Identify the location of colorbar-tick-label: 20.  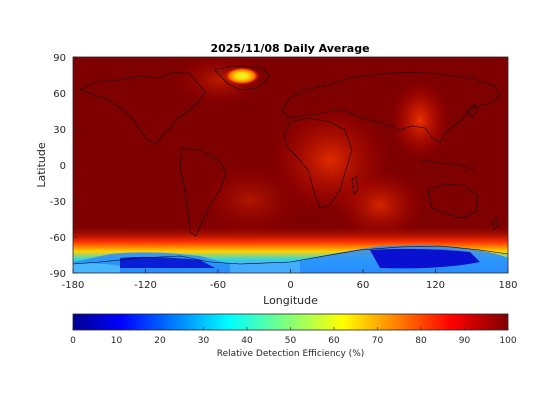
(160, 341).